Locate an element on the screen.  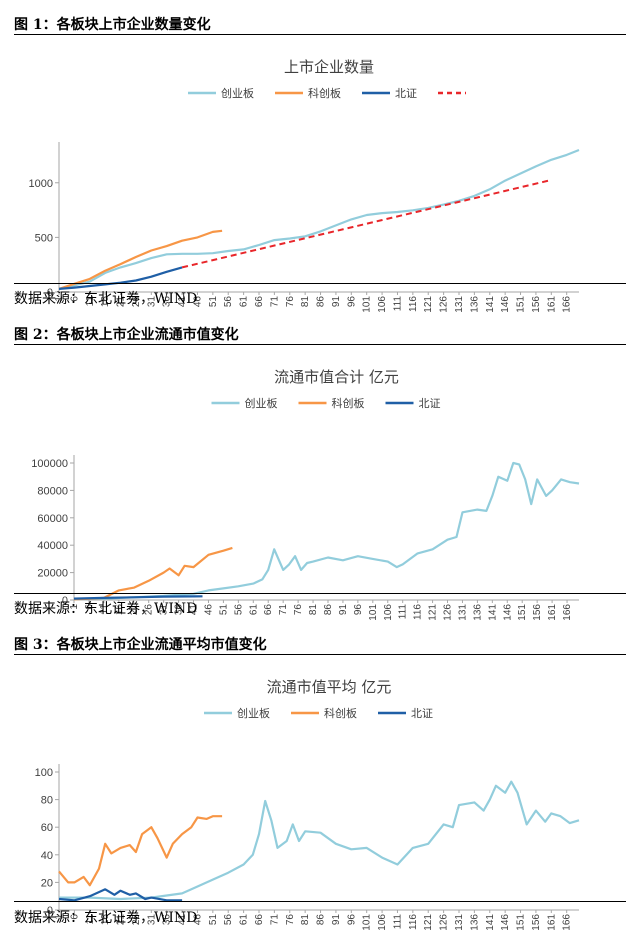
figure-title: 图 2：各板块上市企业流通市值变化 is located at coordinates (126, 335).